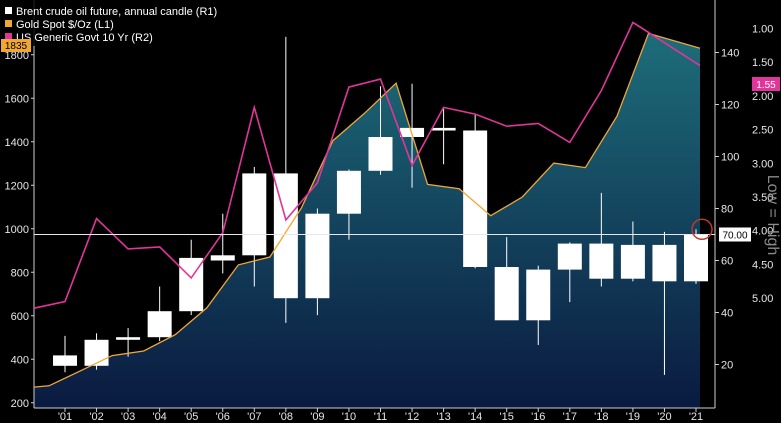 The image size is (781, 423). Describe the element at coordinates (390, 65) in the screenshot. I see `value-badges: 1835 1.55` at that location.